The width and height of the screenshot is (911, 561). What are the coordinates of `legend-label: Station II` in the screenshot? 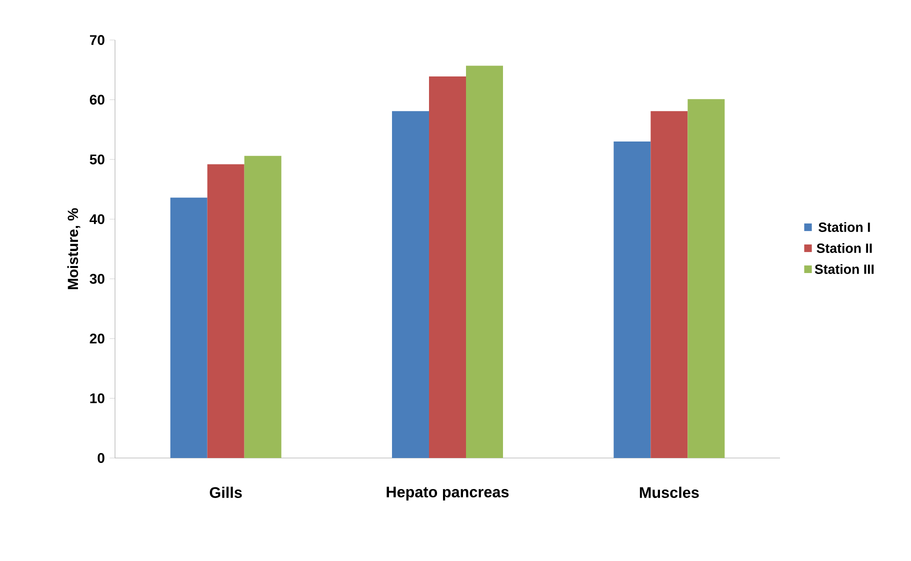 It's located at (844, 248).